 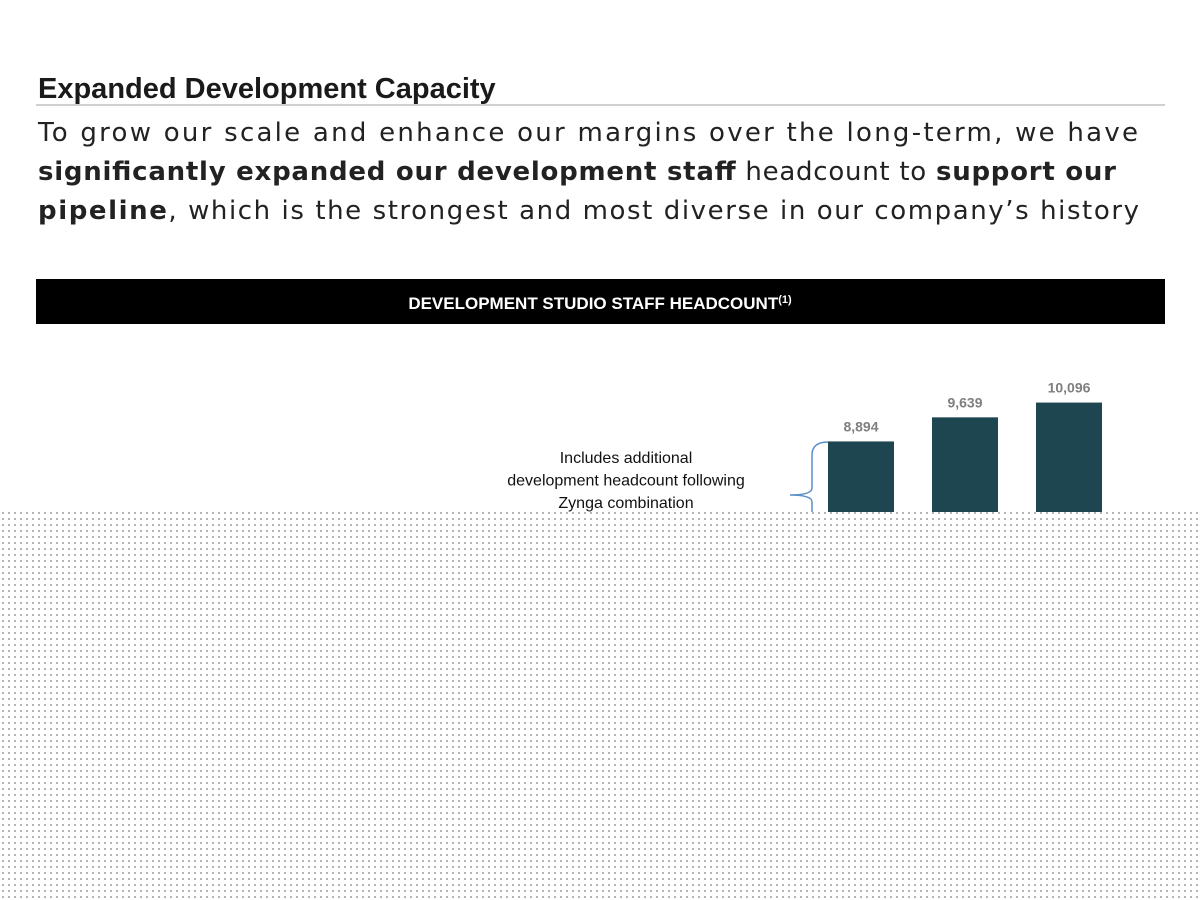 I want to click on intro-bold: pipeline, so click(x=102, y=211).